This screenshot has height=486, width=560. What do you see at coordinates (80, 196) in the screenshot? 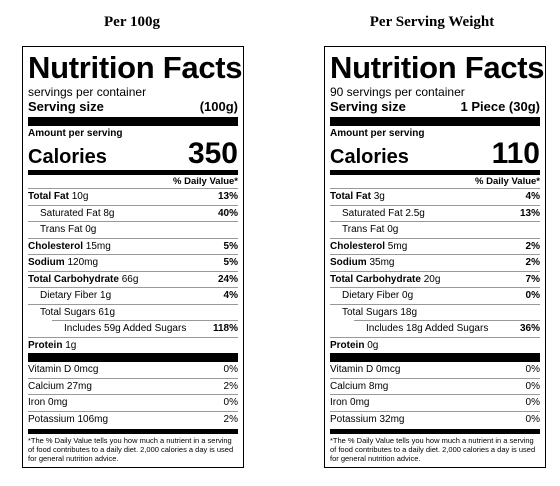
I see `nutrient-amount: 10g` at bounding box center [80, 196].